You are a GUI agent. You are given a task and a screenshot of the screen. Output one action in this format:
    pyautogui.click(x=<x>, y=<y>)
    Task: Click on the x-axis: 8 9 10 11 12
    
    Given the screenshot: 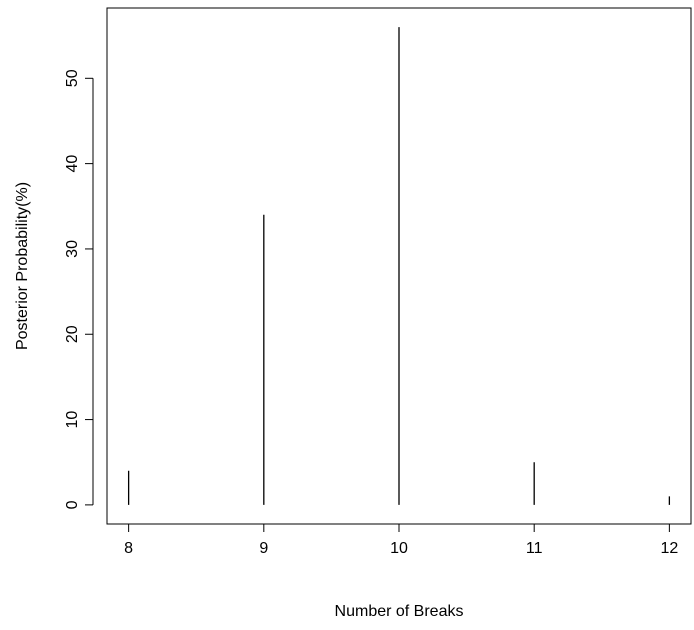 What is the action you would take?
    pyautogui.click(x=401, y=540)
    